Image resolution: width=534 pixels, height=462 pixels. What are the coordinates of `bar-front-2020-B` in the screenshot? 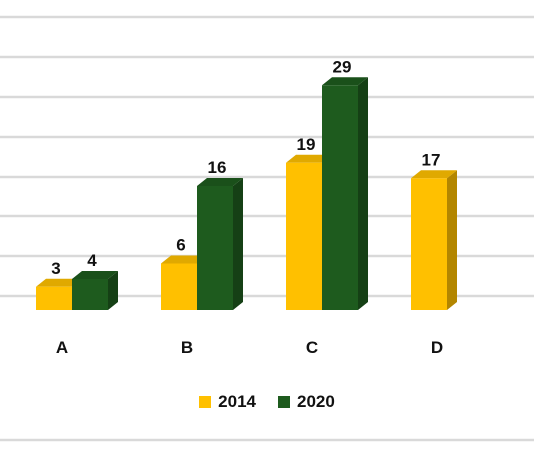 It's located at (215, 248).